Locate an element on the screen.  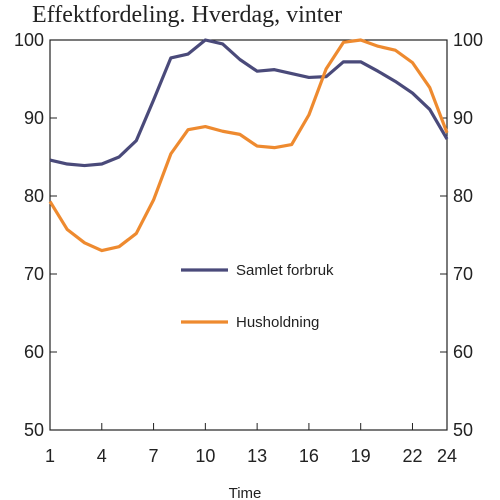
y-tick-label-right: 50 is located at coordinates (463, 430).